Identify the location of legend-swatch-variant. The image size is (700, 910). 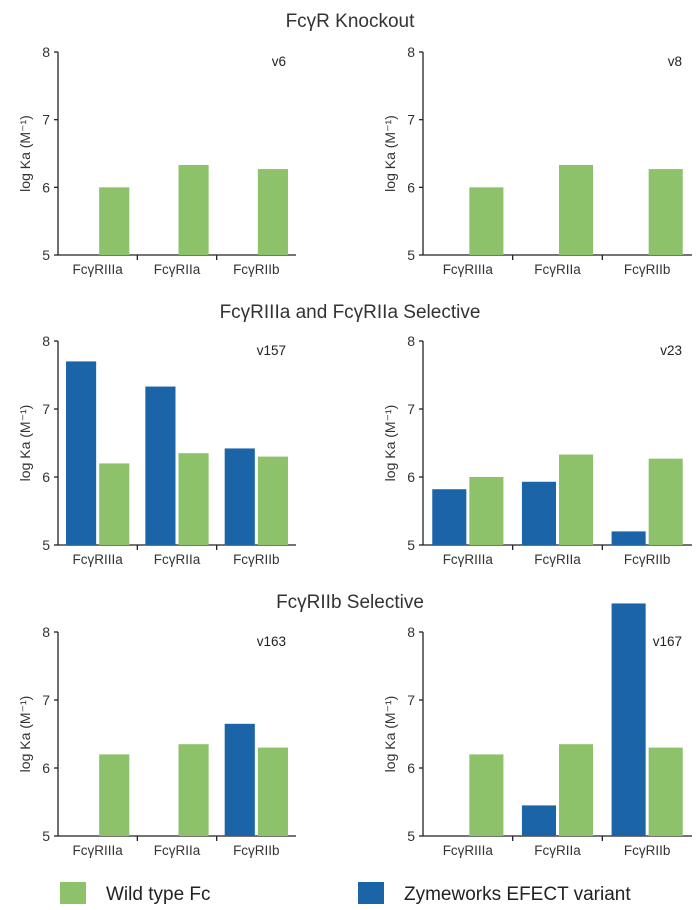
(371, 893).